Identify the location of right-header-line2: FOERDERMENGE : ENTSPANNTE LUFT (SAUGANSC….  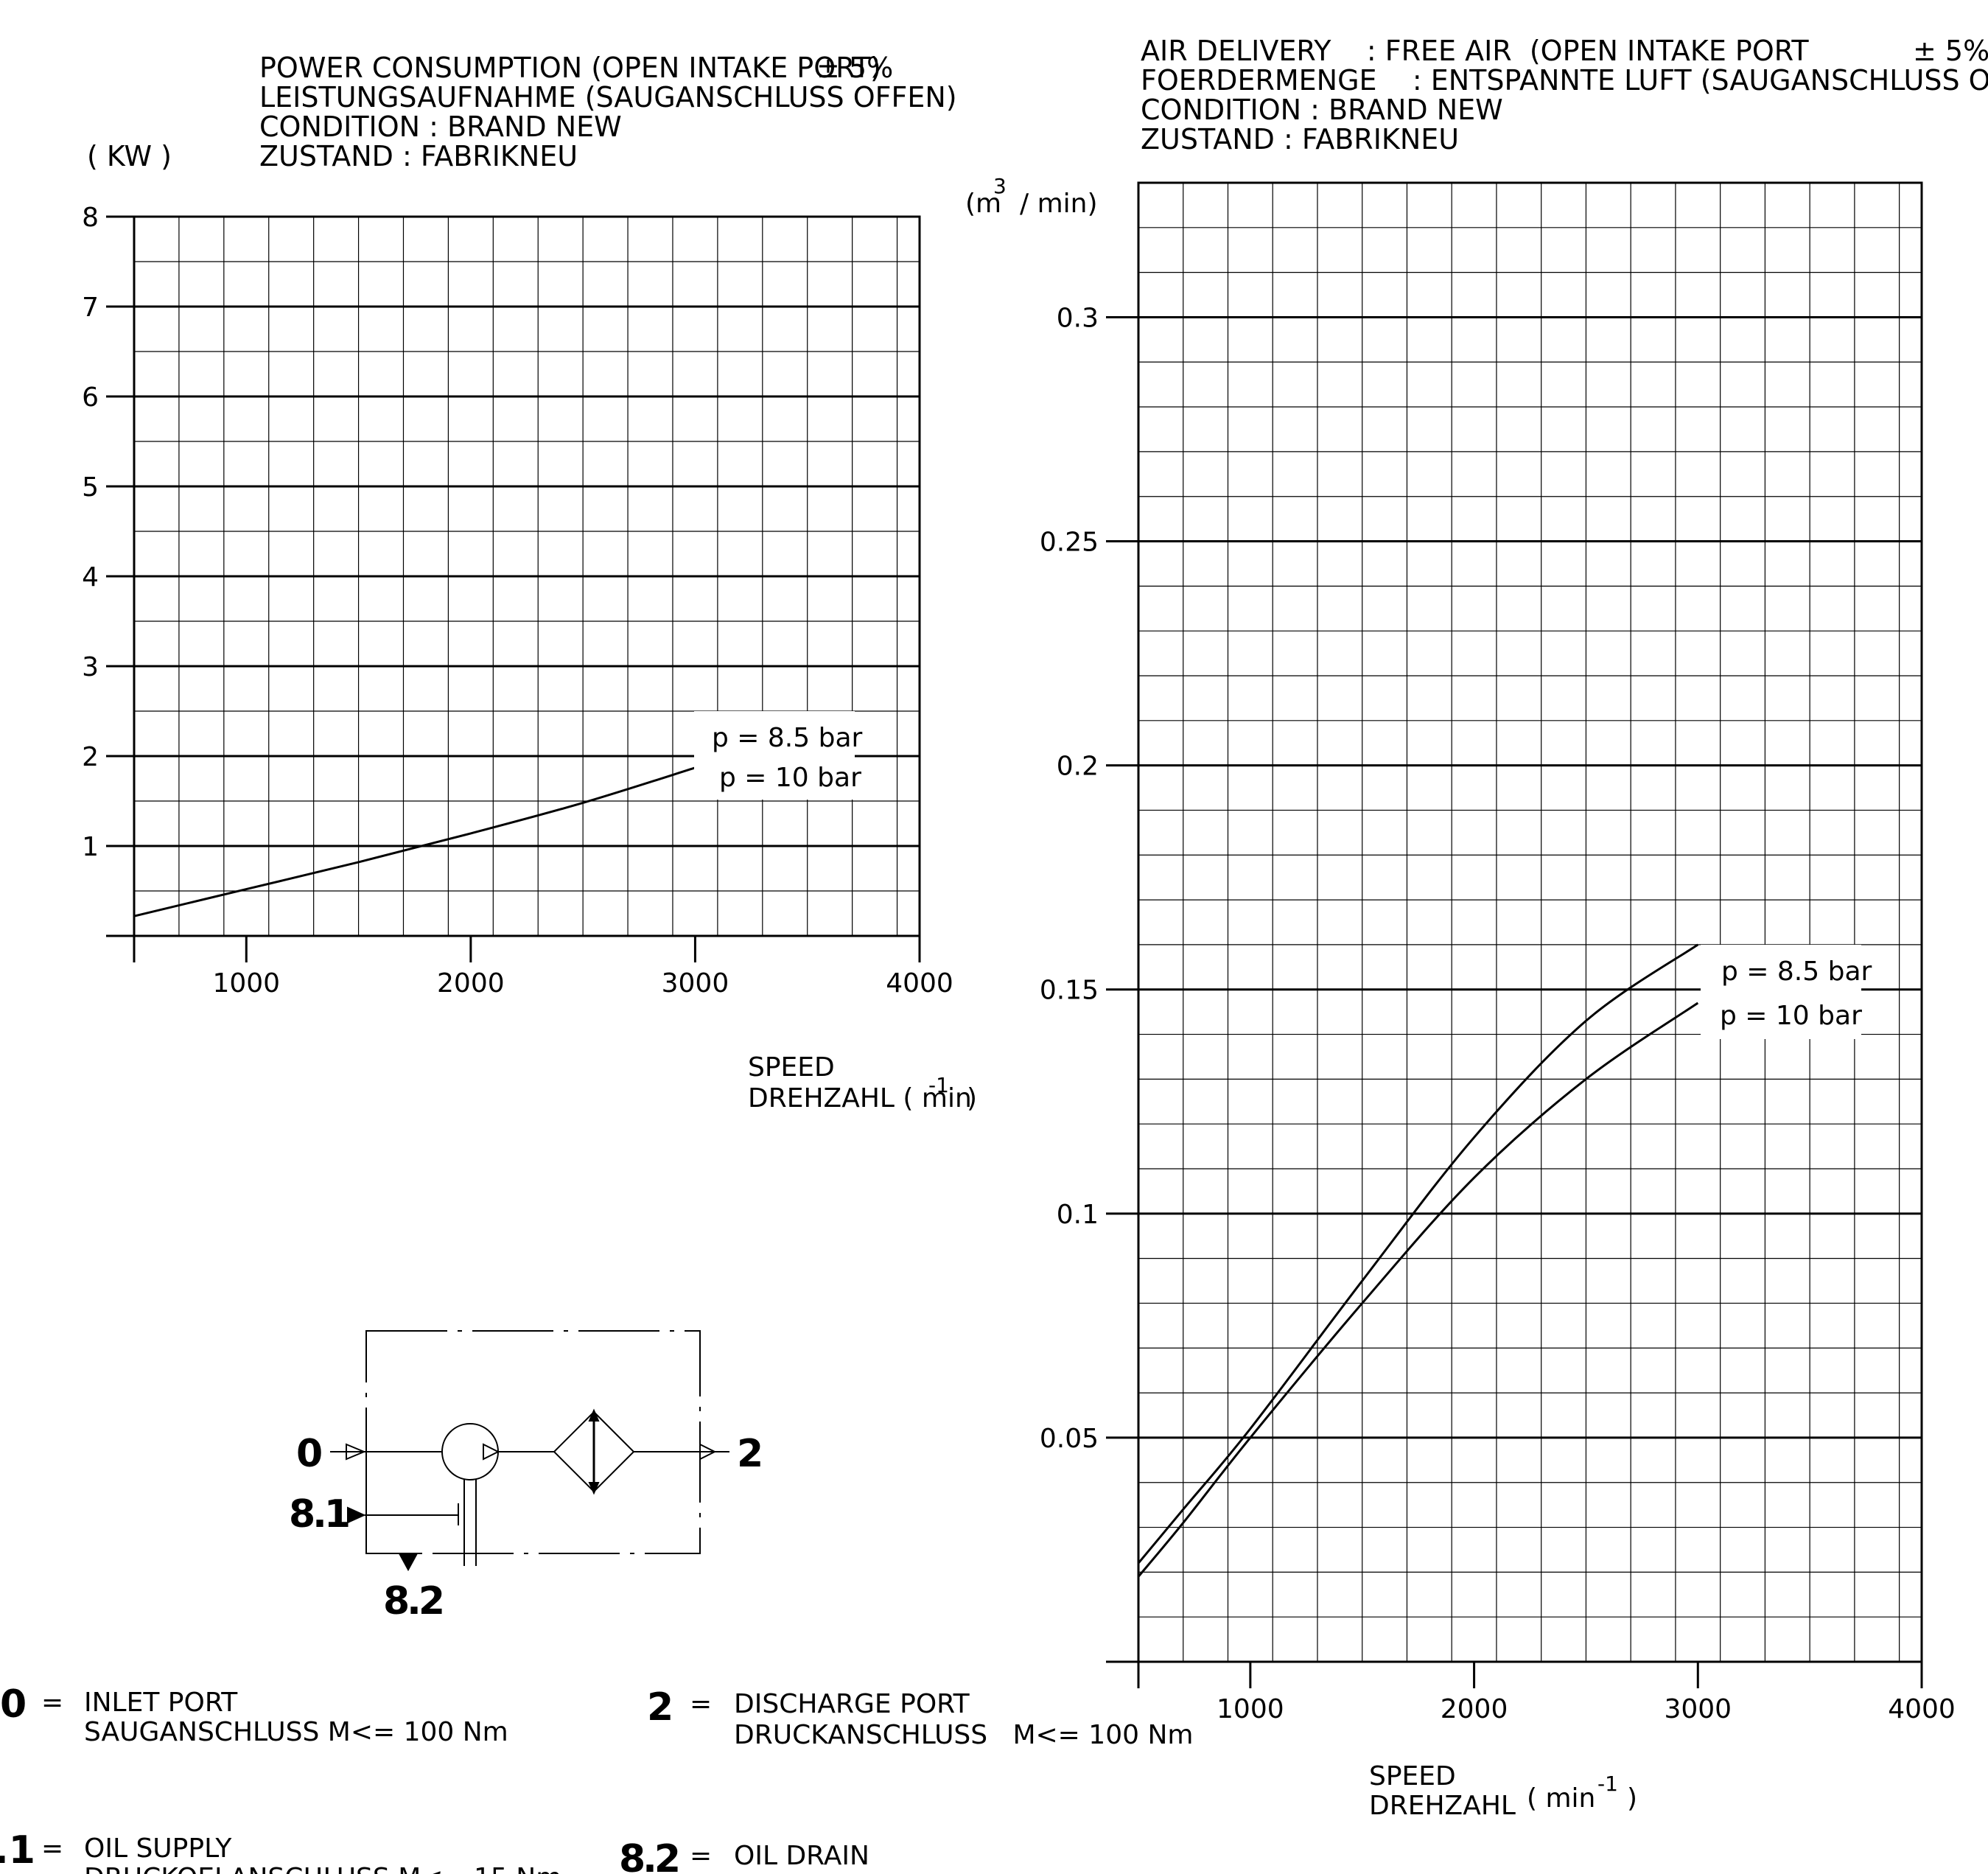
(1564, 80).